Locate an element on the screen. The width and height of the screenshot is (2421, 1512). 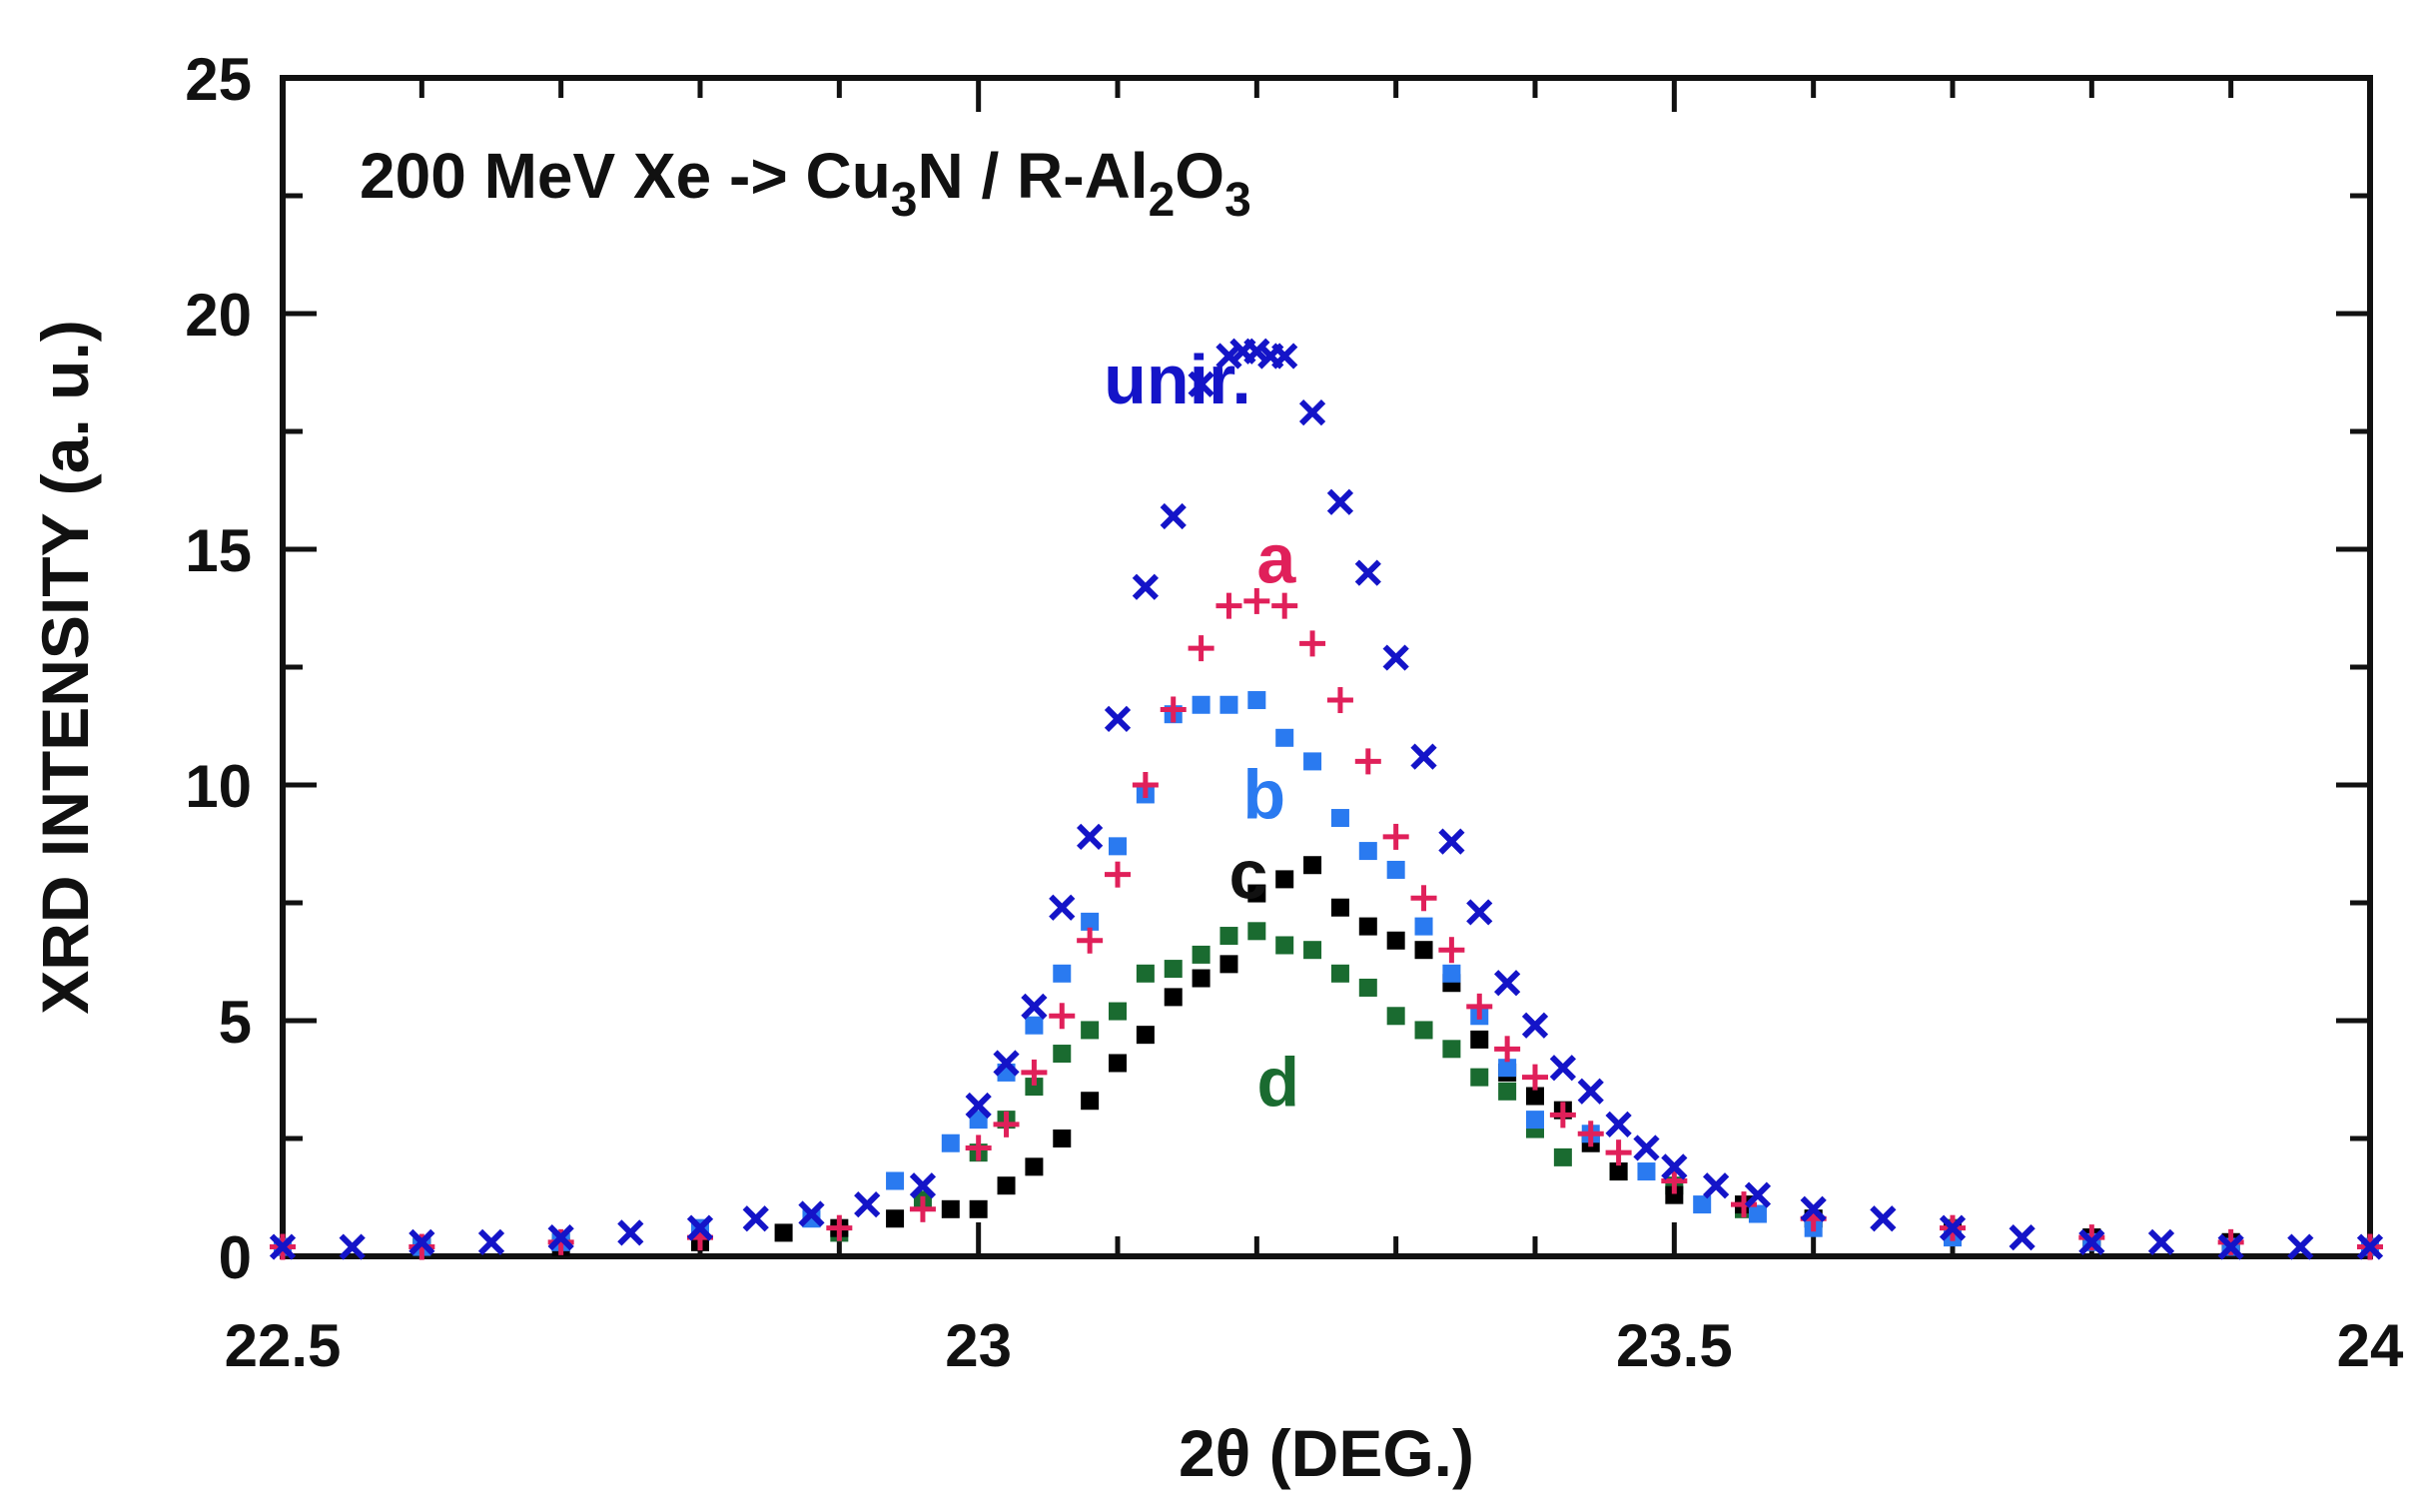
y-tick-label: 25 is located at coordinates (218, 79).